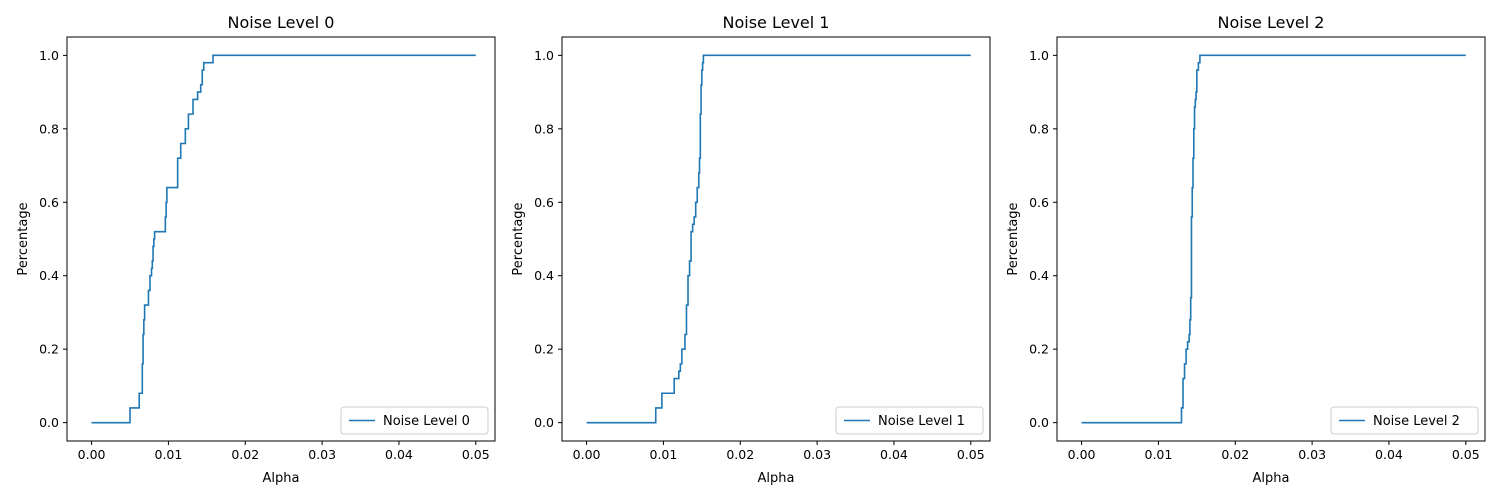 The image size is (1500, 500). What do you see at coordinates (281, 22) in the screenshot?
I see `chart-title: Noise Level 0` at bounding box center [281, 22].